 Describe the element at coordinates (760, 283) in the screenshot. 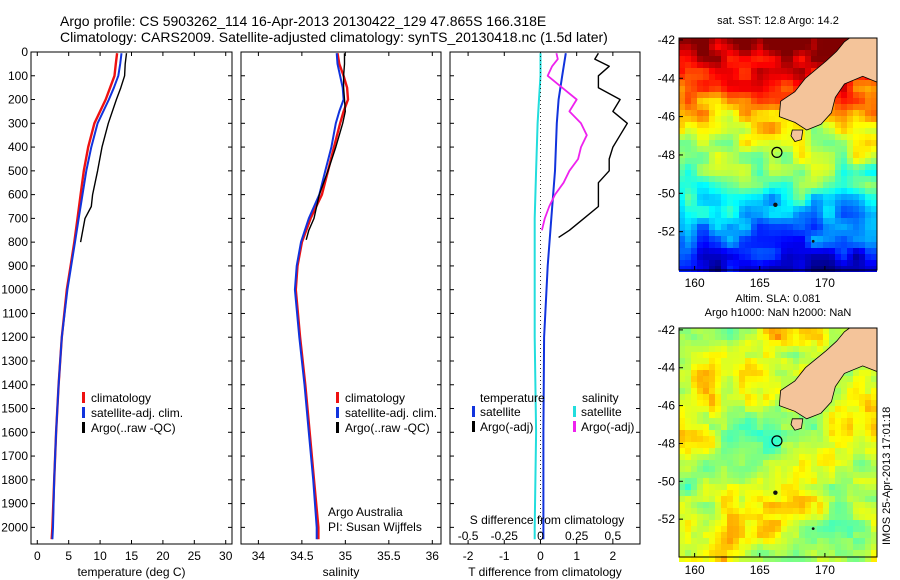

I see `x-tick-label: 165` at that location.